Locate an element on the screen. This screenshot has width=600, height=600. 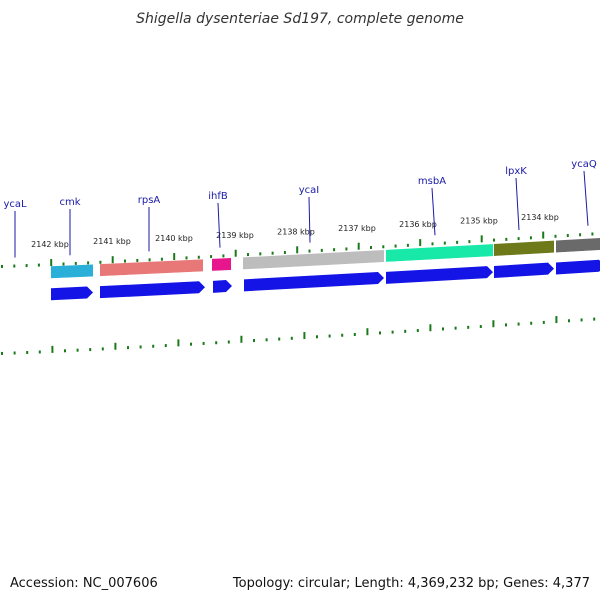
gene-label: ycaQ is located at coordinates (584, 164).